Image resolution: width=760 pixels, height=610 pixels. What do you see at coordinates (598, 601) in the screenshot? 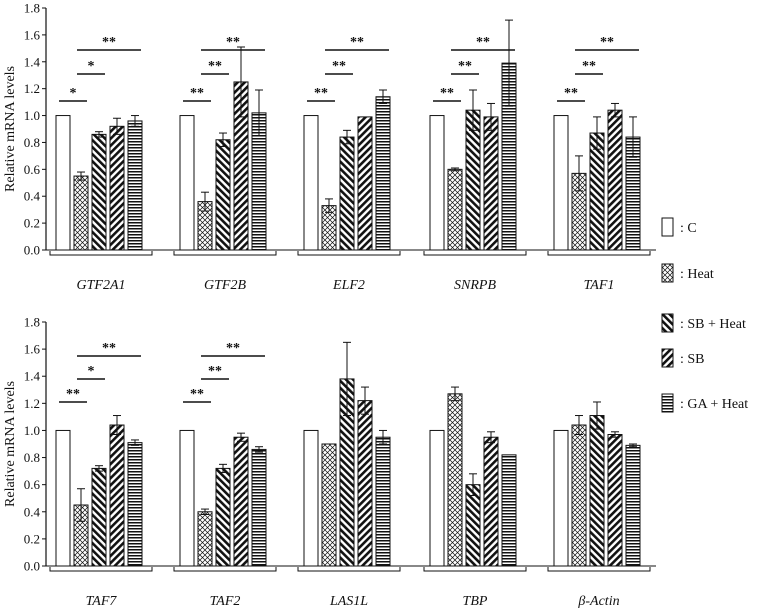
I see `category-label: β-Actin` at bounding box center [598, 601].